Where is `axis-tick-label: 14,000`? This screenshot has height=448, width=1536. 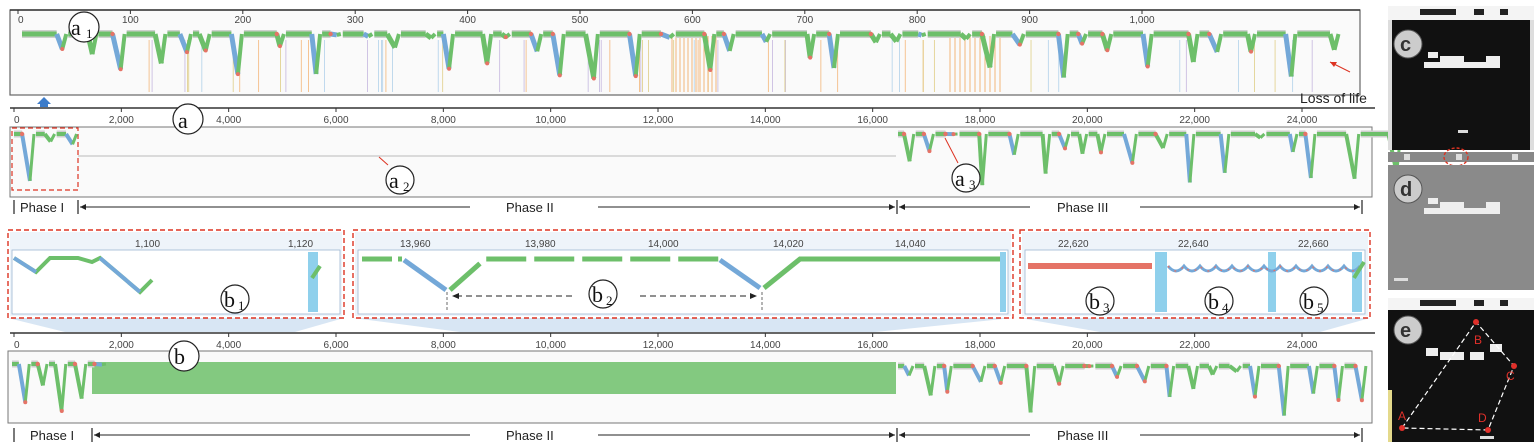
axis-tick-label: 14,000 is located at coordinates (765, 120).